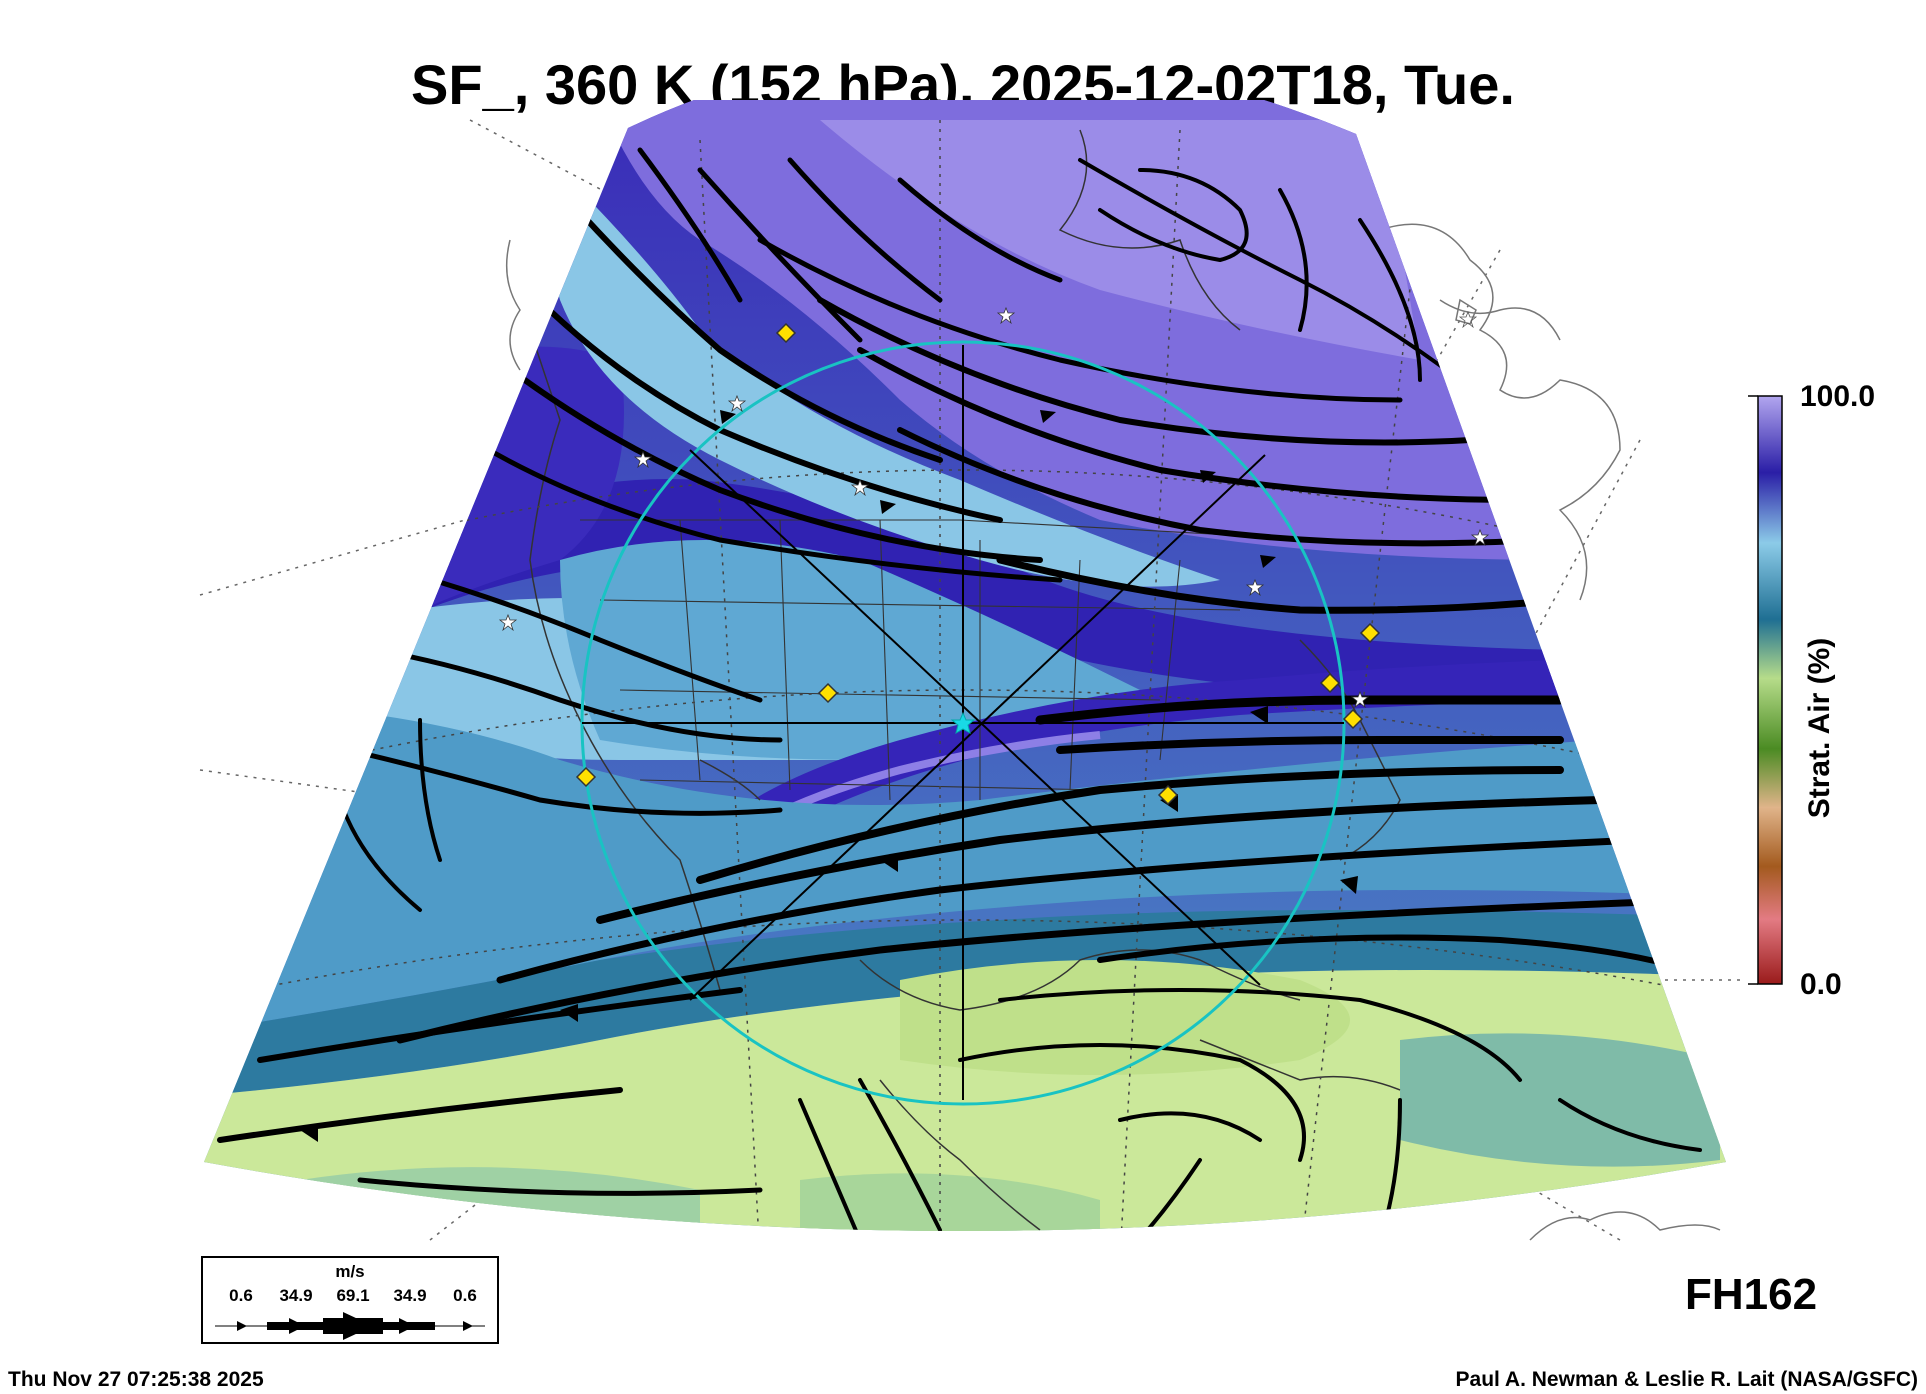  I want to click on wind-legend-unit: m/s, so click(350, 1271).